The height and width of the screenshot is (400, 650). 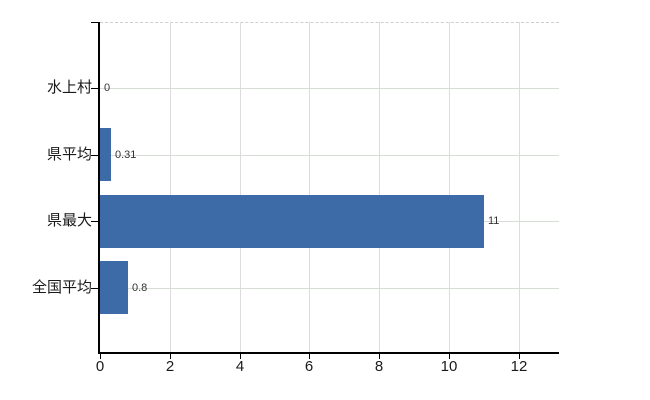 I want to click on y-axis-line, so click(x=99, y=188).